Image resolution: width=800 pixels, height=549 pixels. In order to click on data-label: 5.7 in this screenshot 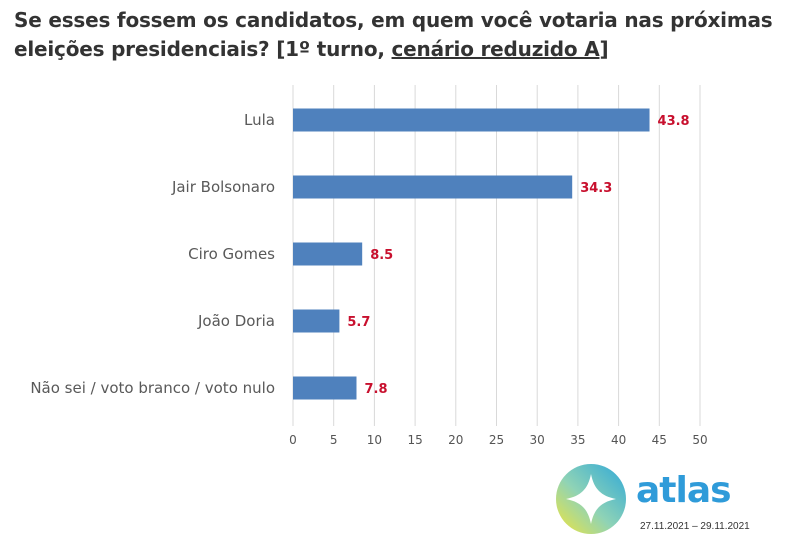, I will do `click(358, 322)`.